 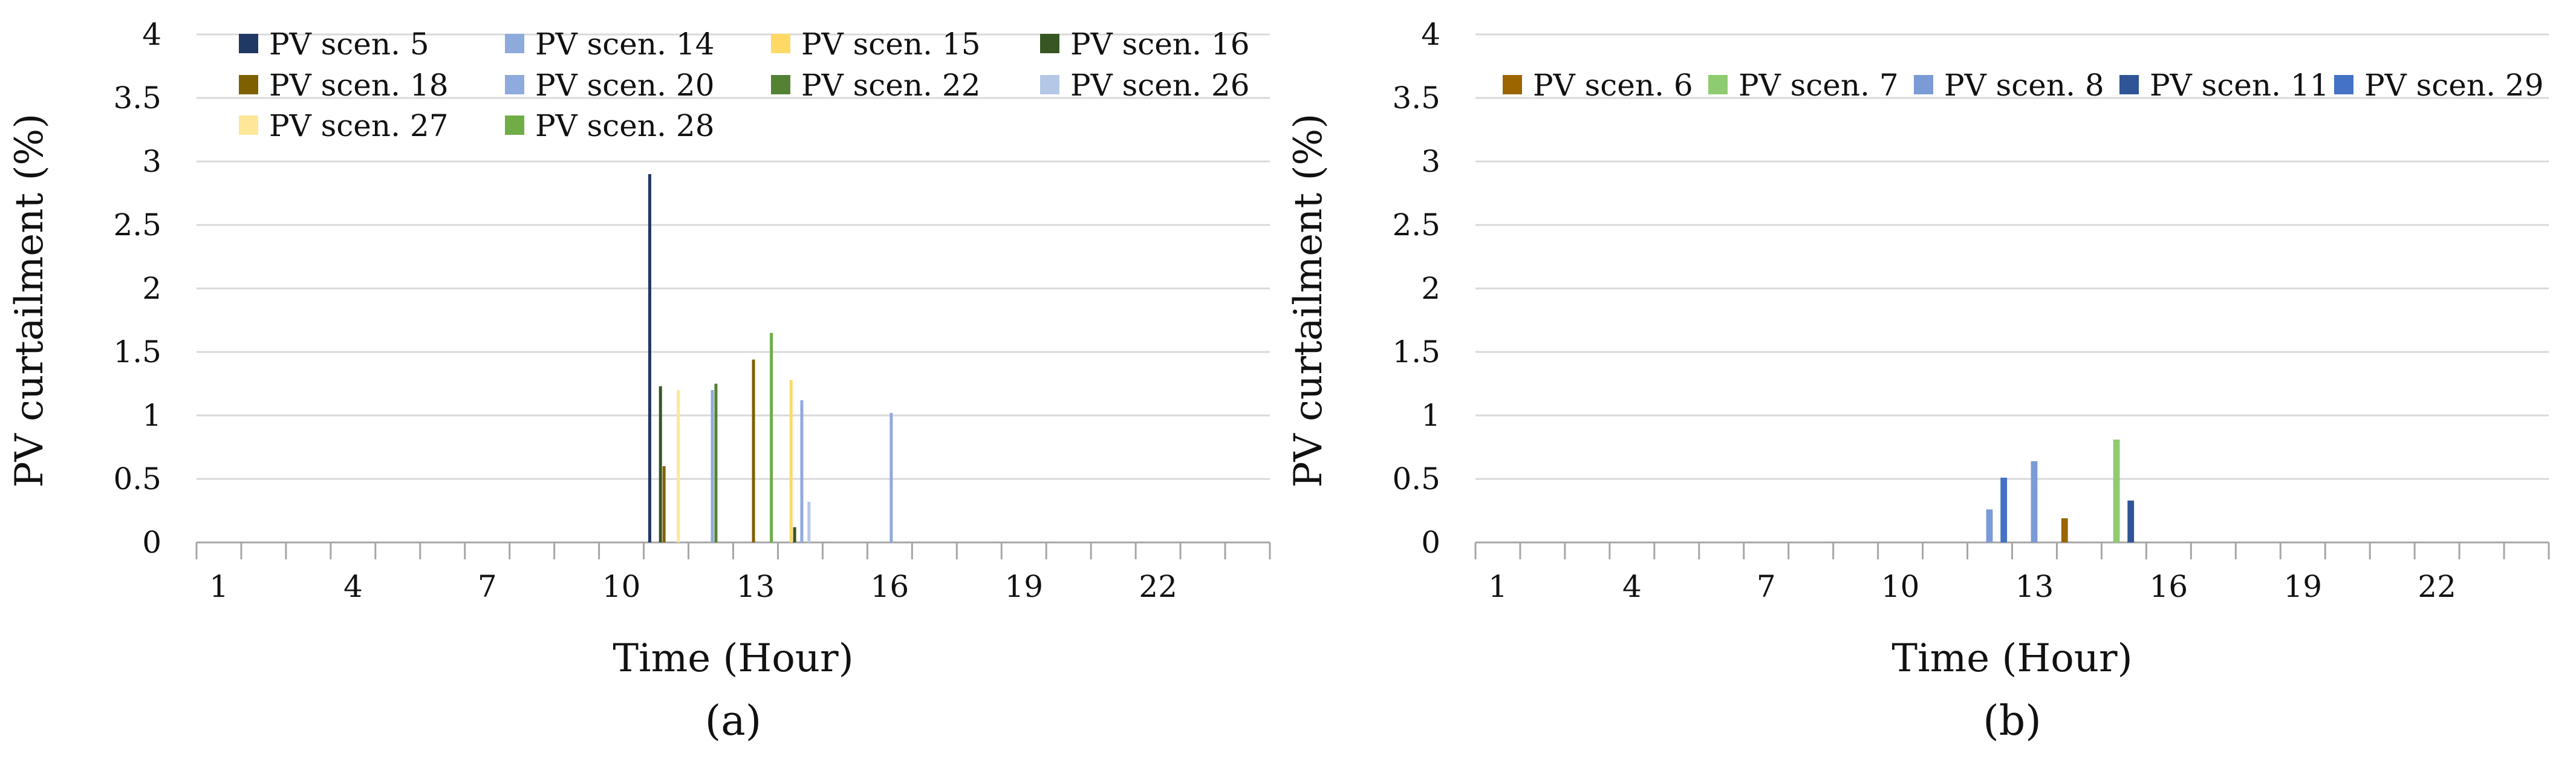 I want to click on legend-label: PV scen. 5, so click(x=349, y=44).